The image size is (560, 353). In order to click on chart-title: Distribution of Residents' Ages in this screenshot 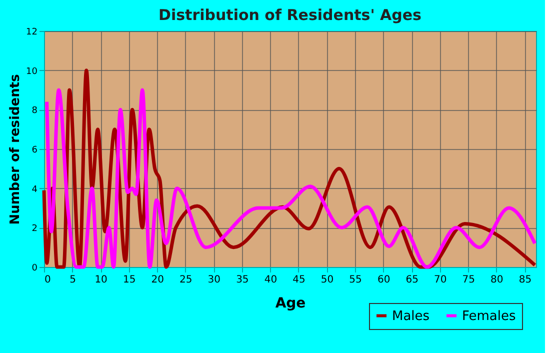, I will do `click(290, 15)`.